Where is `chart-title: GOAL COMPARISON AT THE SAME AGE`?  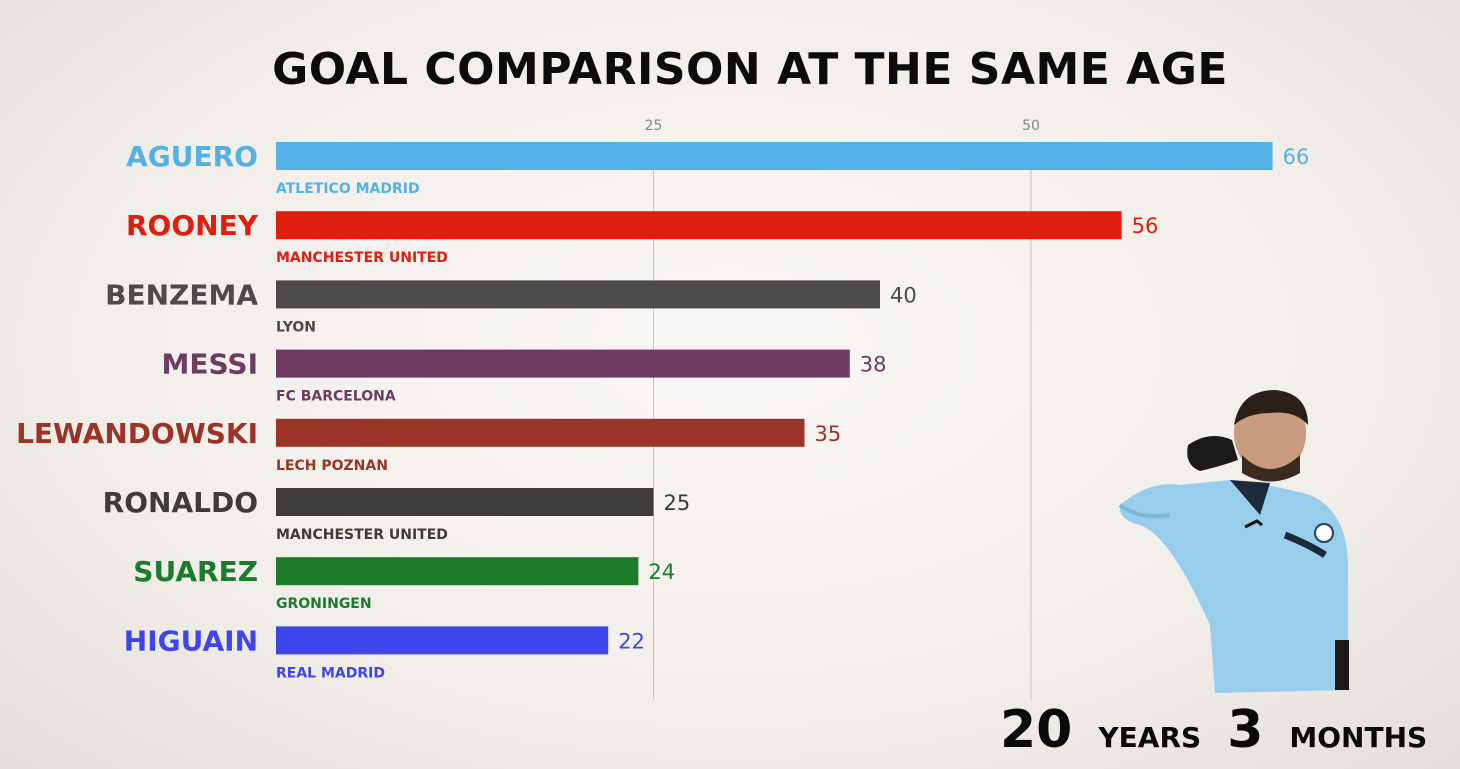
chart-title: GOAL COMPARISON AT THE SAME AGE is located at coordinates (750, 69).